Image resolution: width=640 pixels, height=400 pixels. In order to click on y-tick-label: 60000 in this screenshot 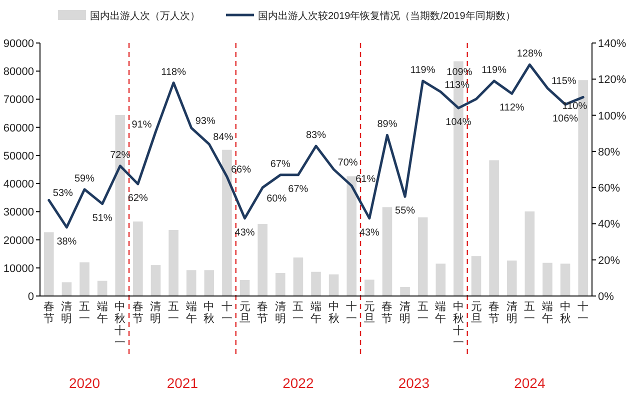, I will do `click(18, 128)`.